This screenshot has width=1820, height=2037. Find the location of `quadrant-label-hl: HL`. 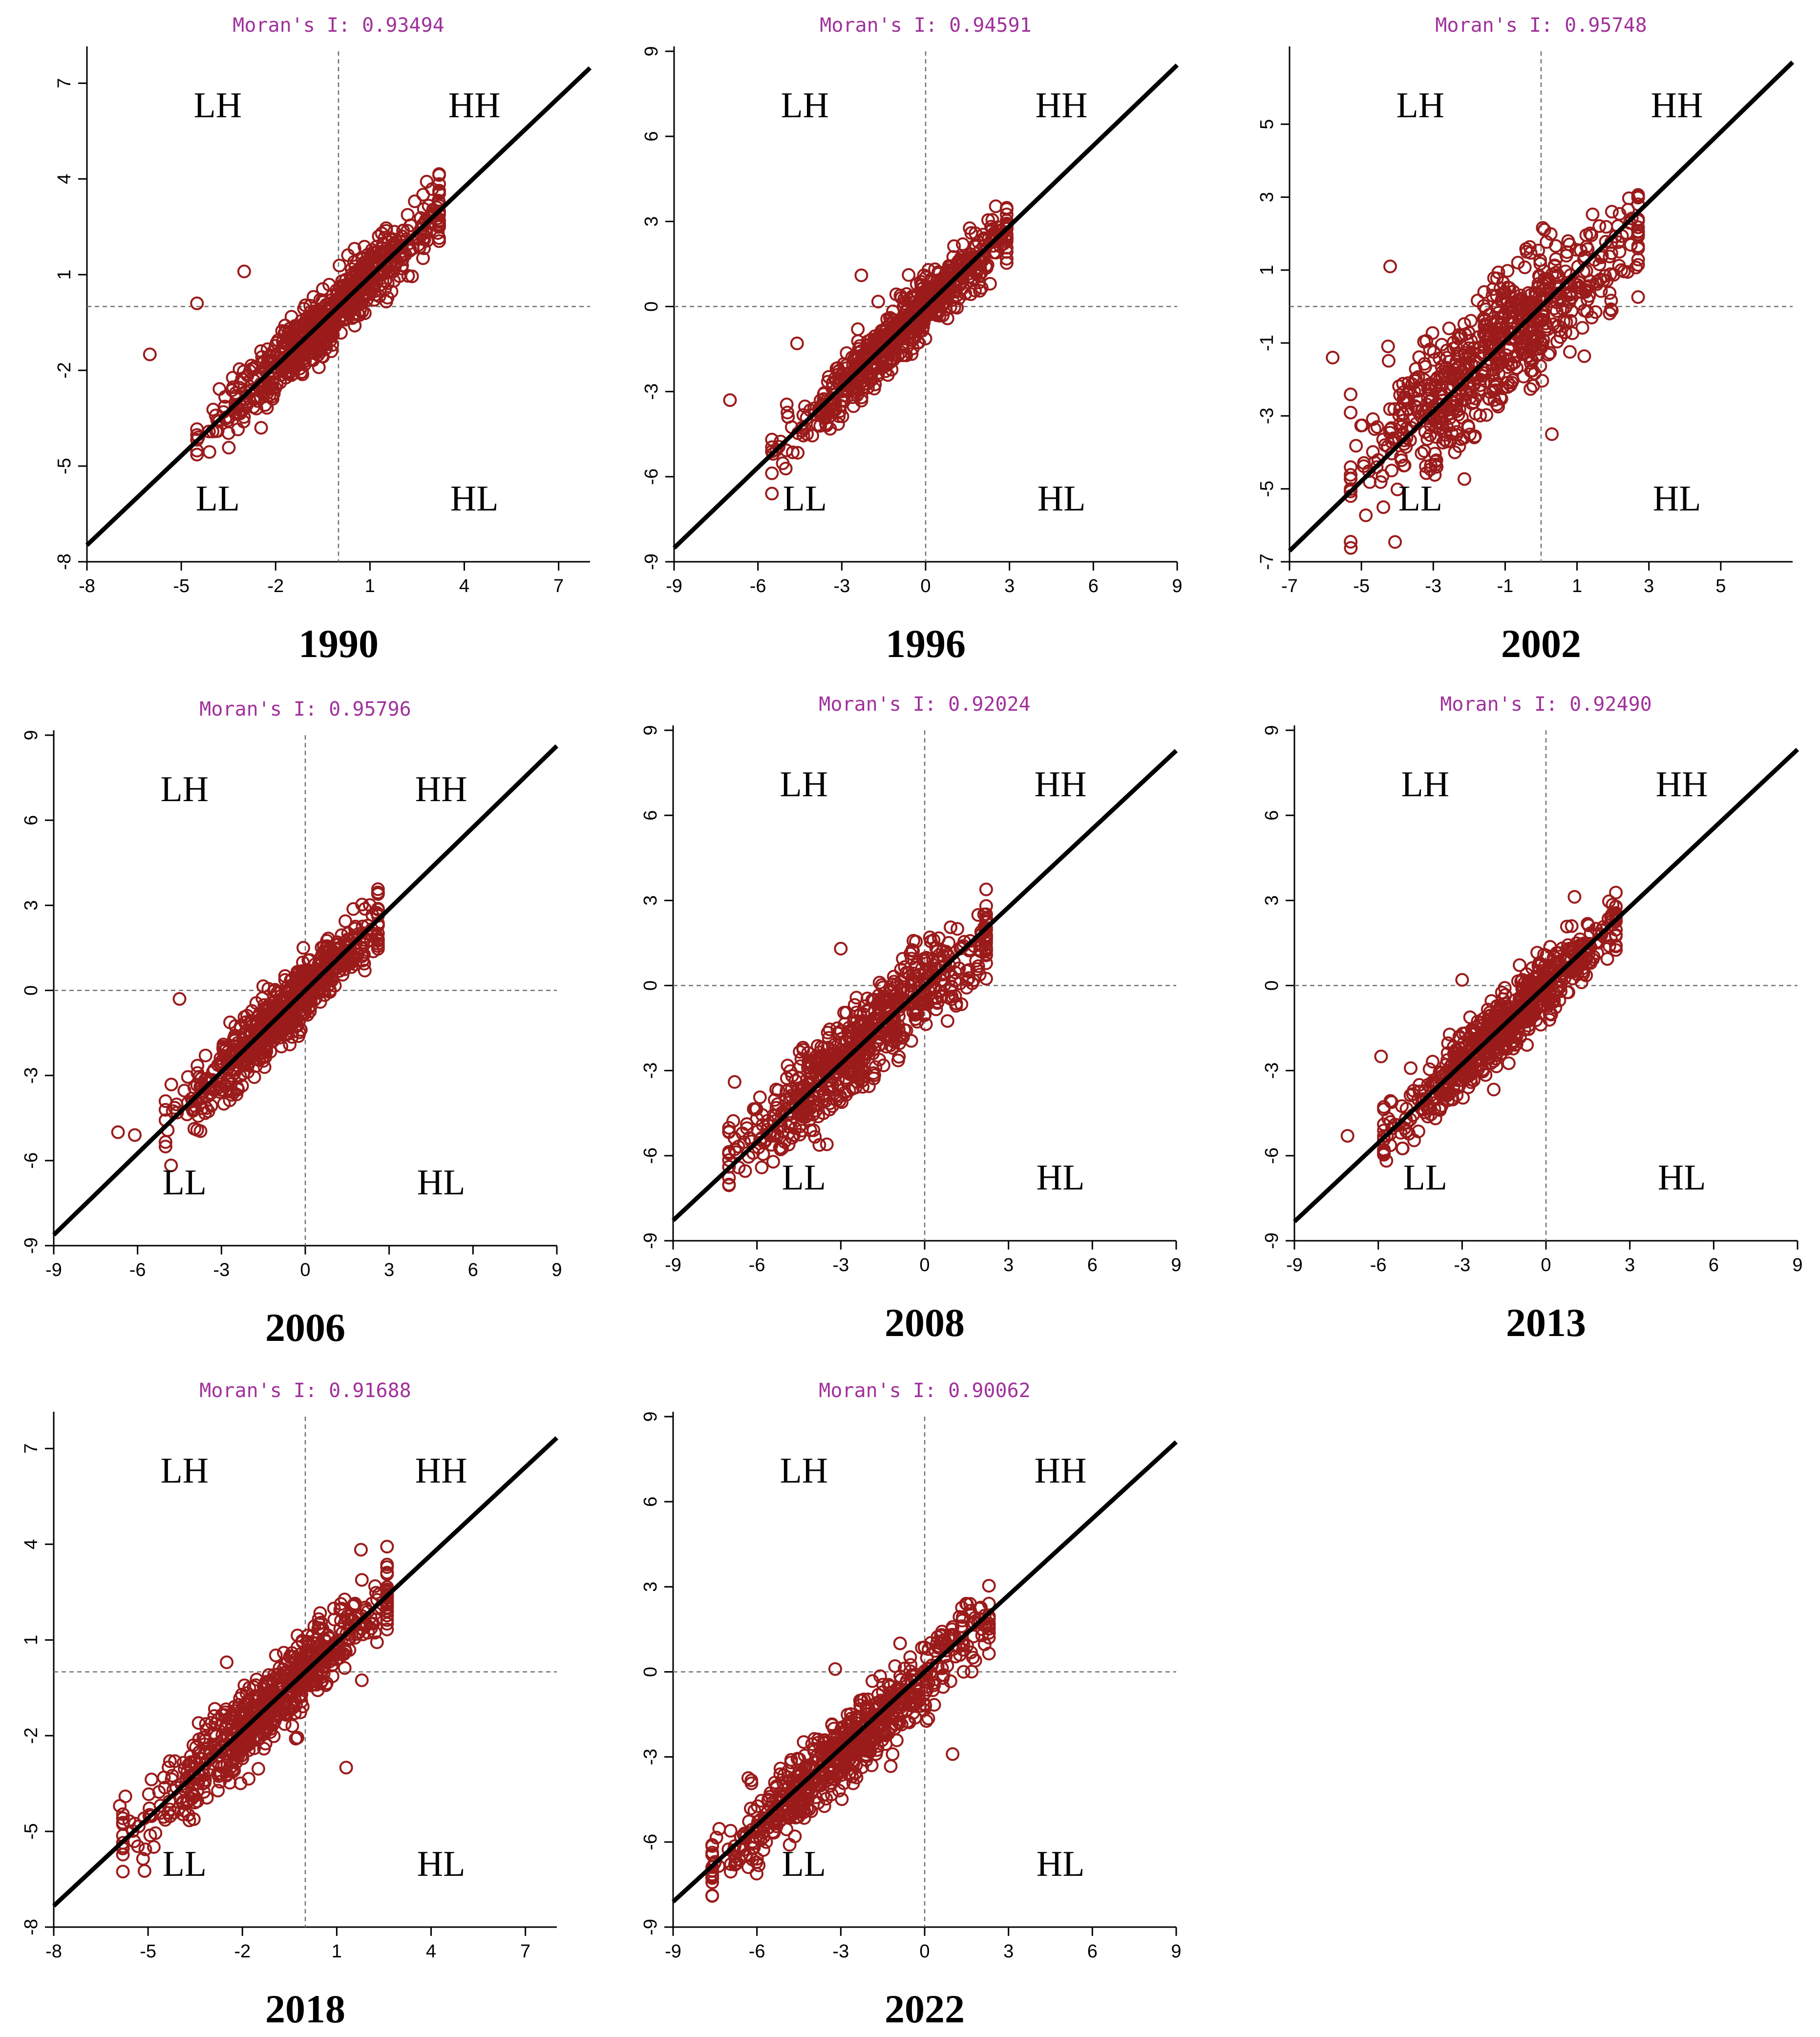

quadrant-label-hl: HL is located at coordinates (1061, 1178).